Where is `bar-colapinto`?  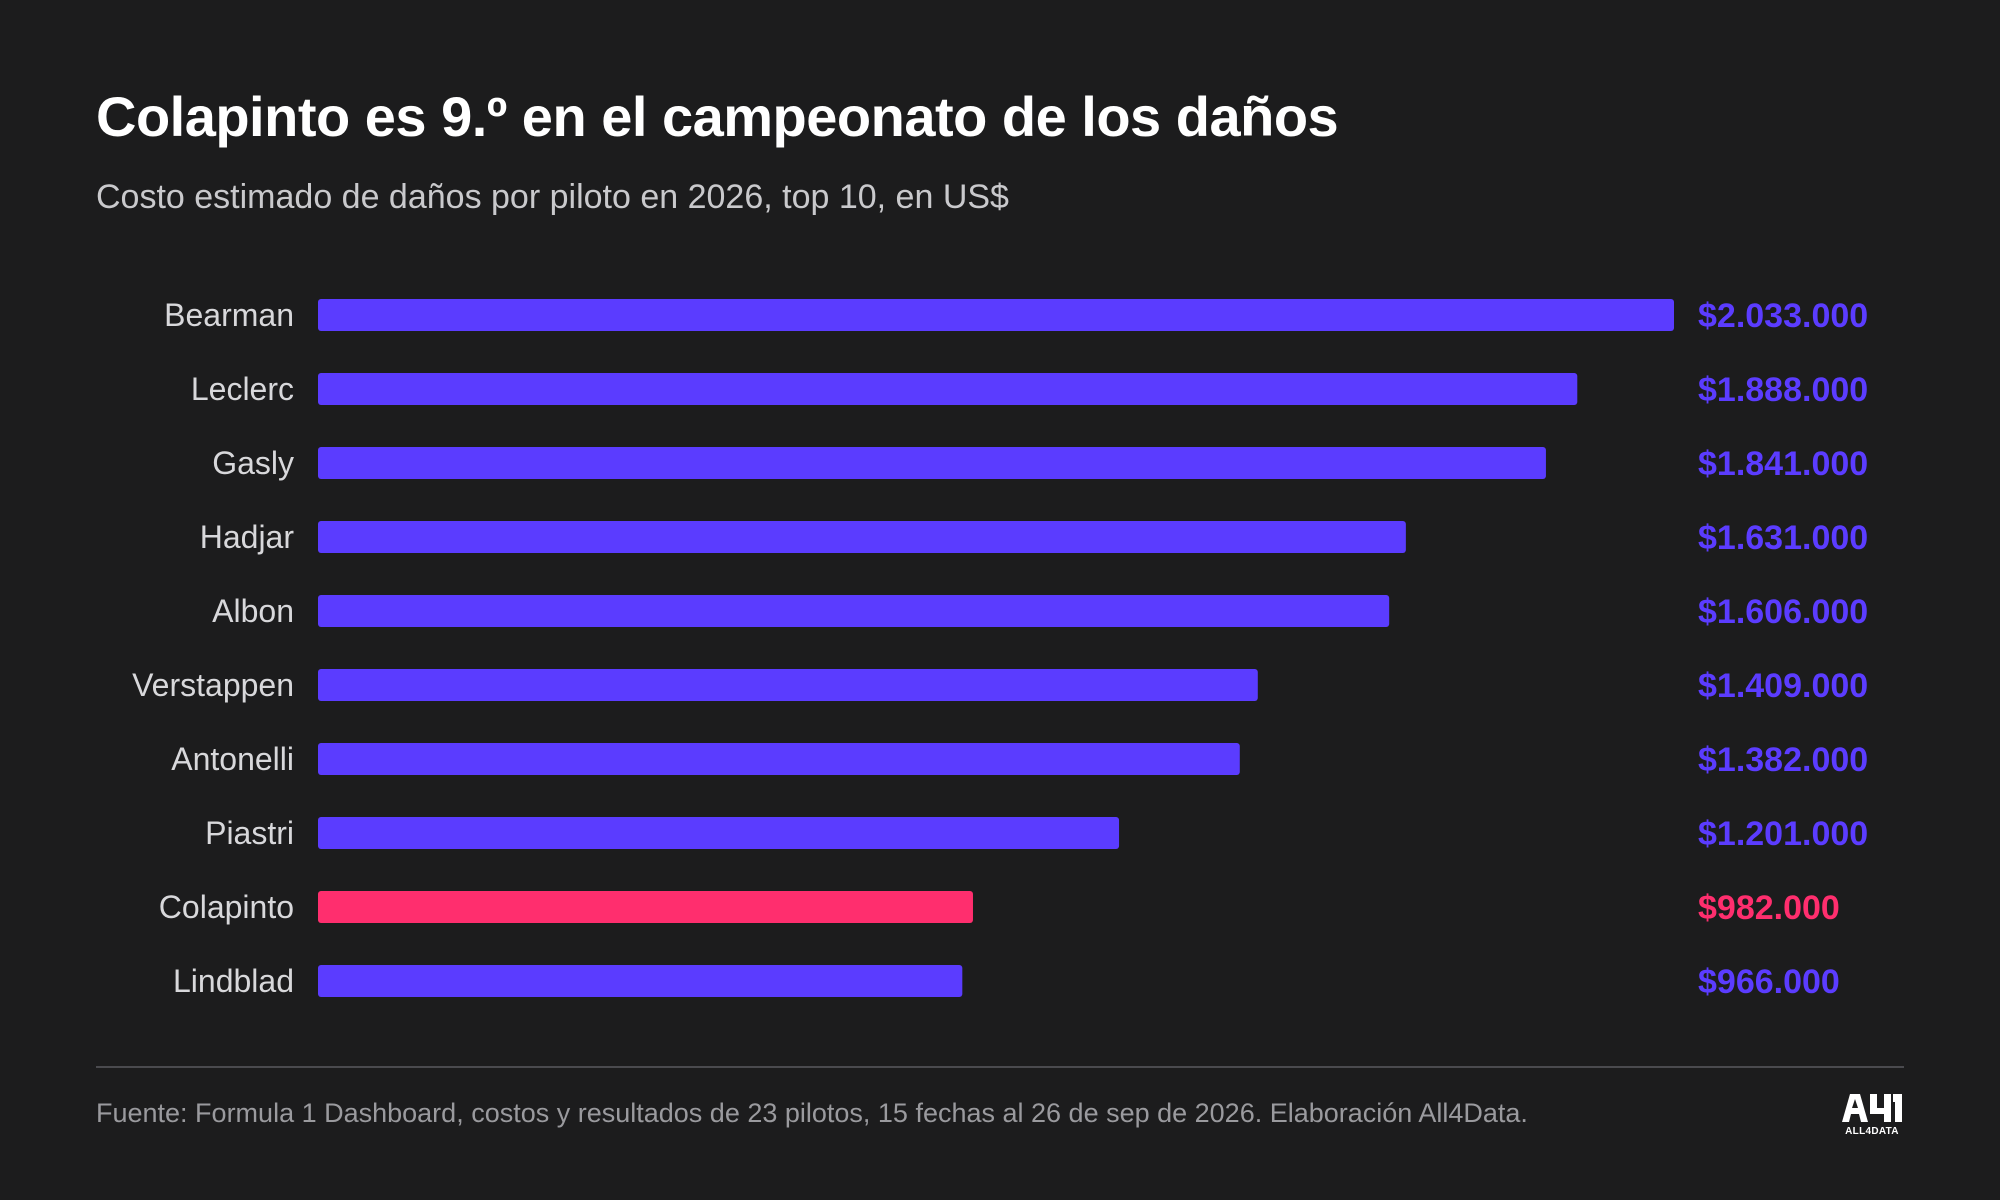 bar-colapinto is located at coordinates (645, 907).